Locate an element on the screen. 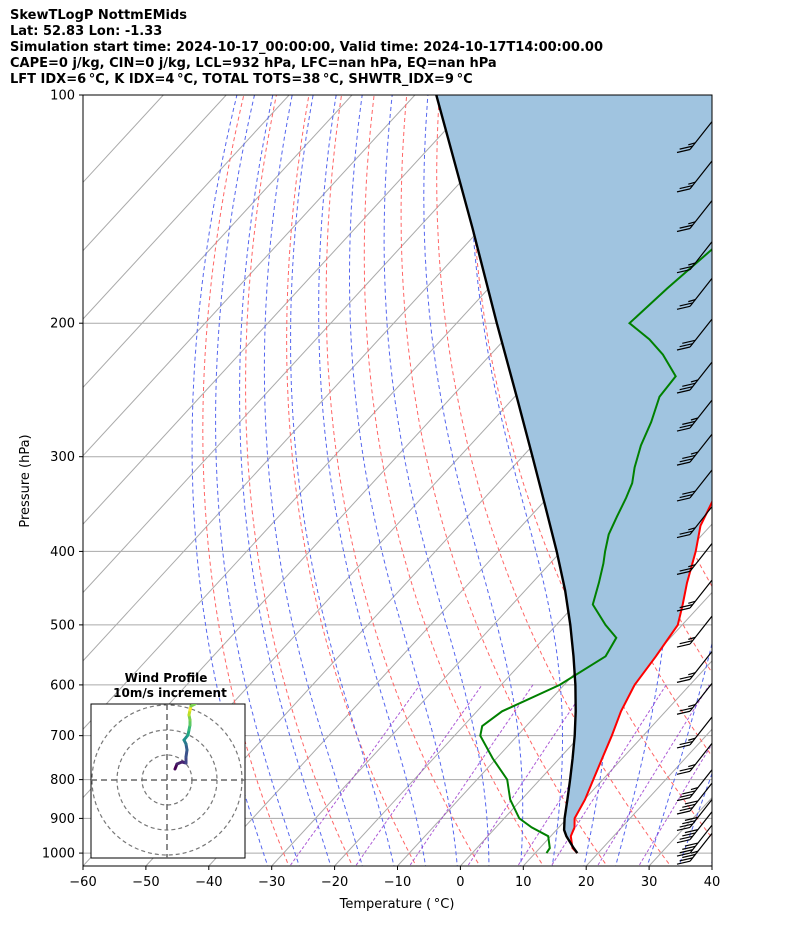  wind-profile-title: Wind Profile is located at coordinates (166, 678).